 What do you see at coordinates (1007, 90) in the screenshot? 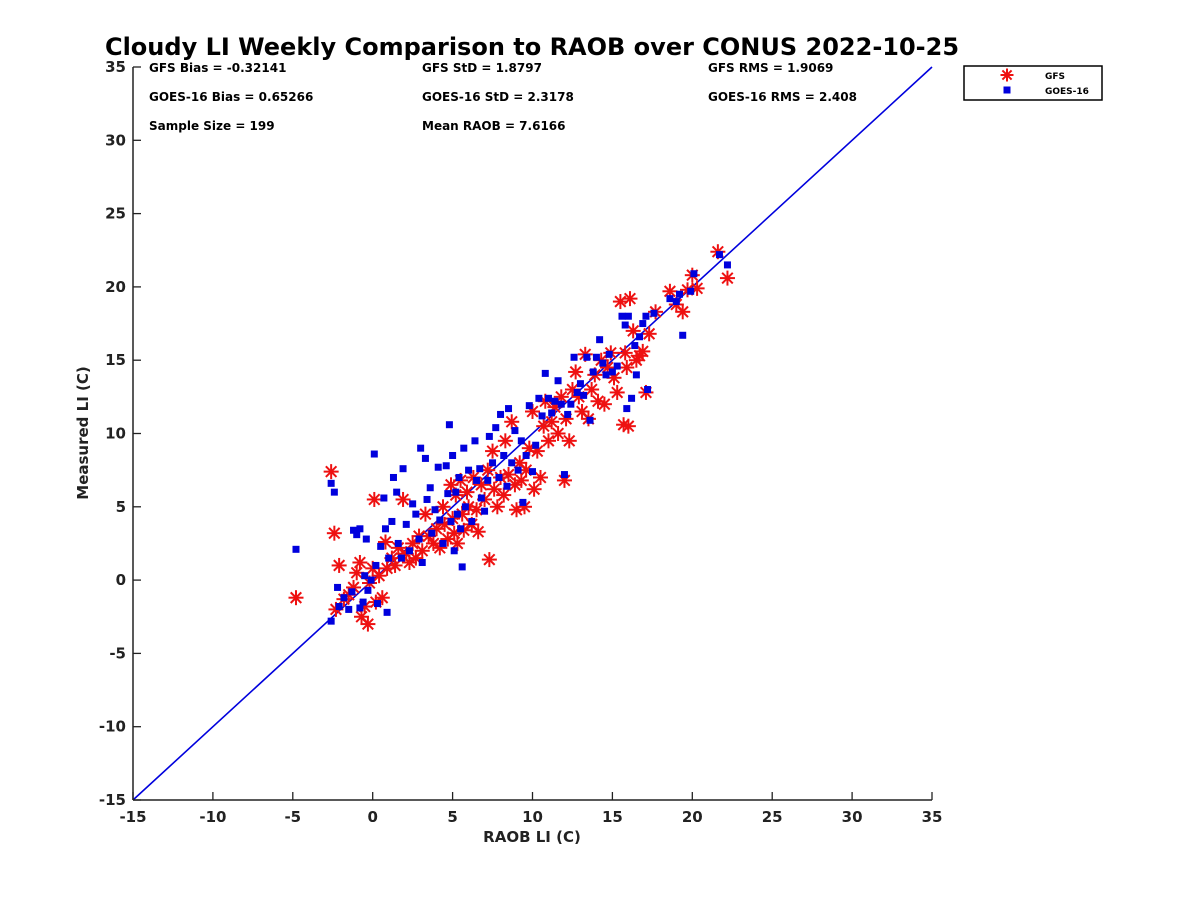
I see `legend-goes16-marker` at bounding box center [1007, 90].